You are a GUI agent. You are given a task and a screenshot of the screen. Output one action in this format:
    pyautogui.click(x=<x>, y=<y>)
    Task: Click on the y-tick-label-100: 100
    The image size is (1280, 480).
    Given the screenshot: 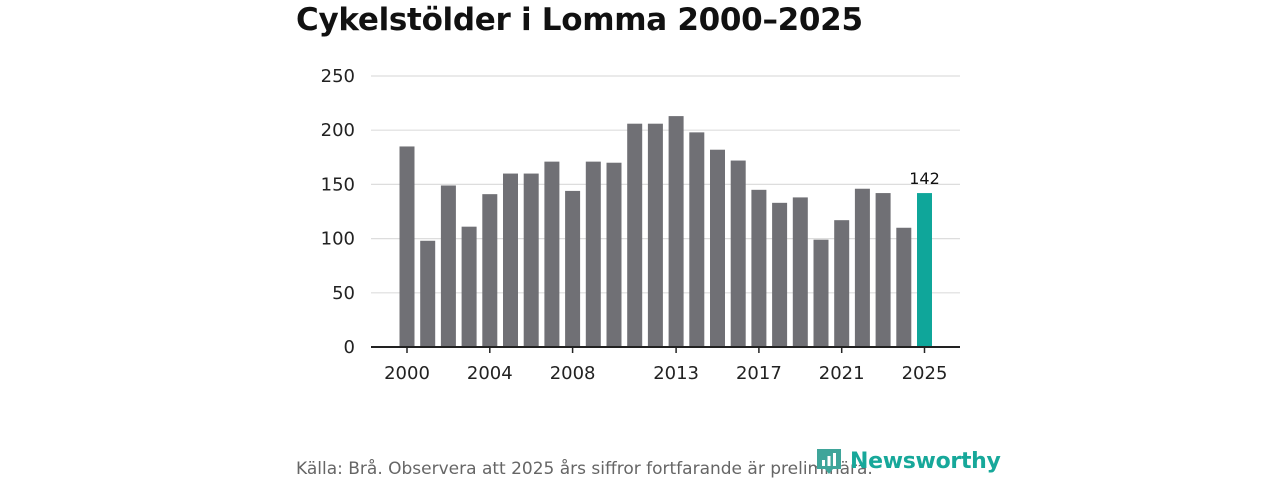 What is the action you would take?
    pyautogui.click(x=338, y=239)
    